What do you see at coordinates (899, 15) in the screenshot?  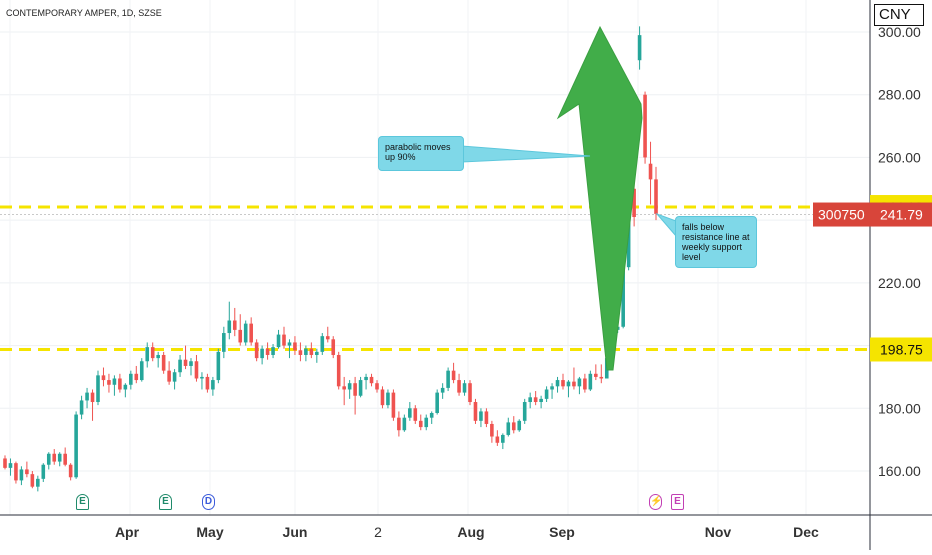 I see `currency-button: CNY` at bounding box center [899, 15].